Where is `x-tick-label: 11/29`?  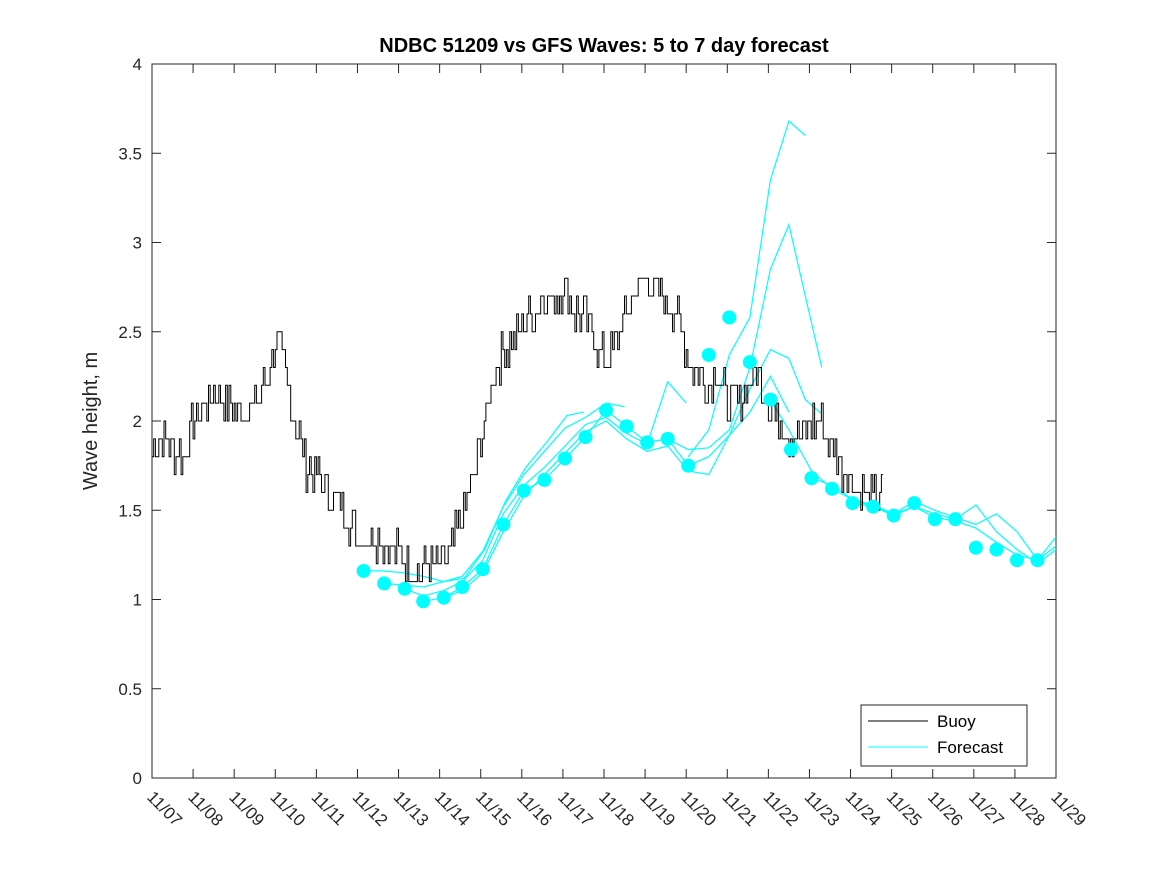 x-tick-label: 11/29 is located at coordinates (1068, 808).